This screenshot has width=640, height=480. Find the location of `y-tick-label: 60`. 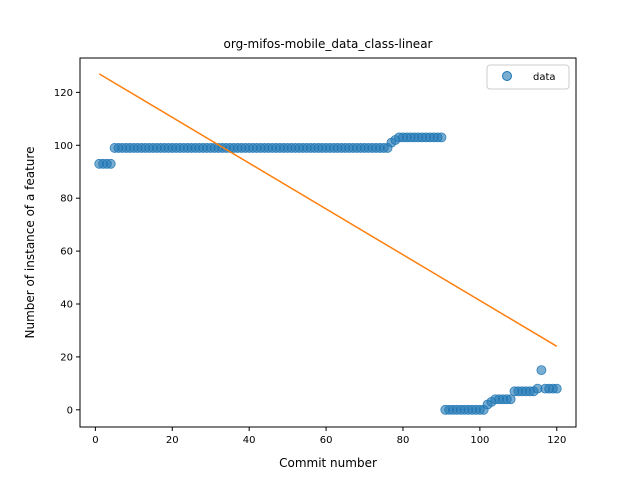

y-tick-label: 60 is located at coordinates (66, 252).